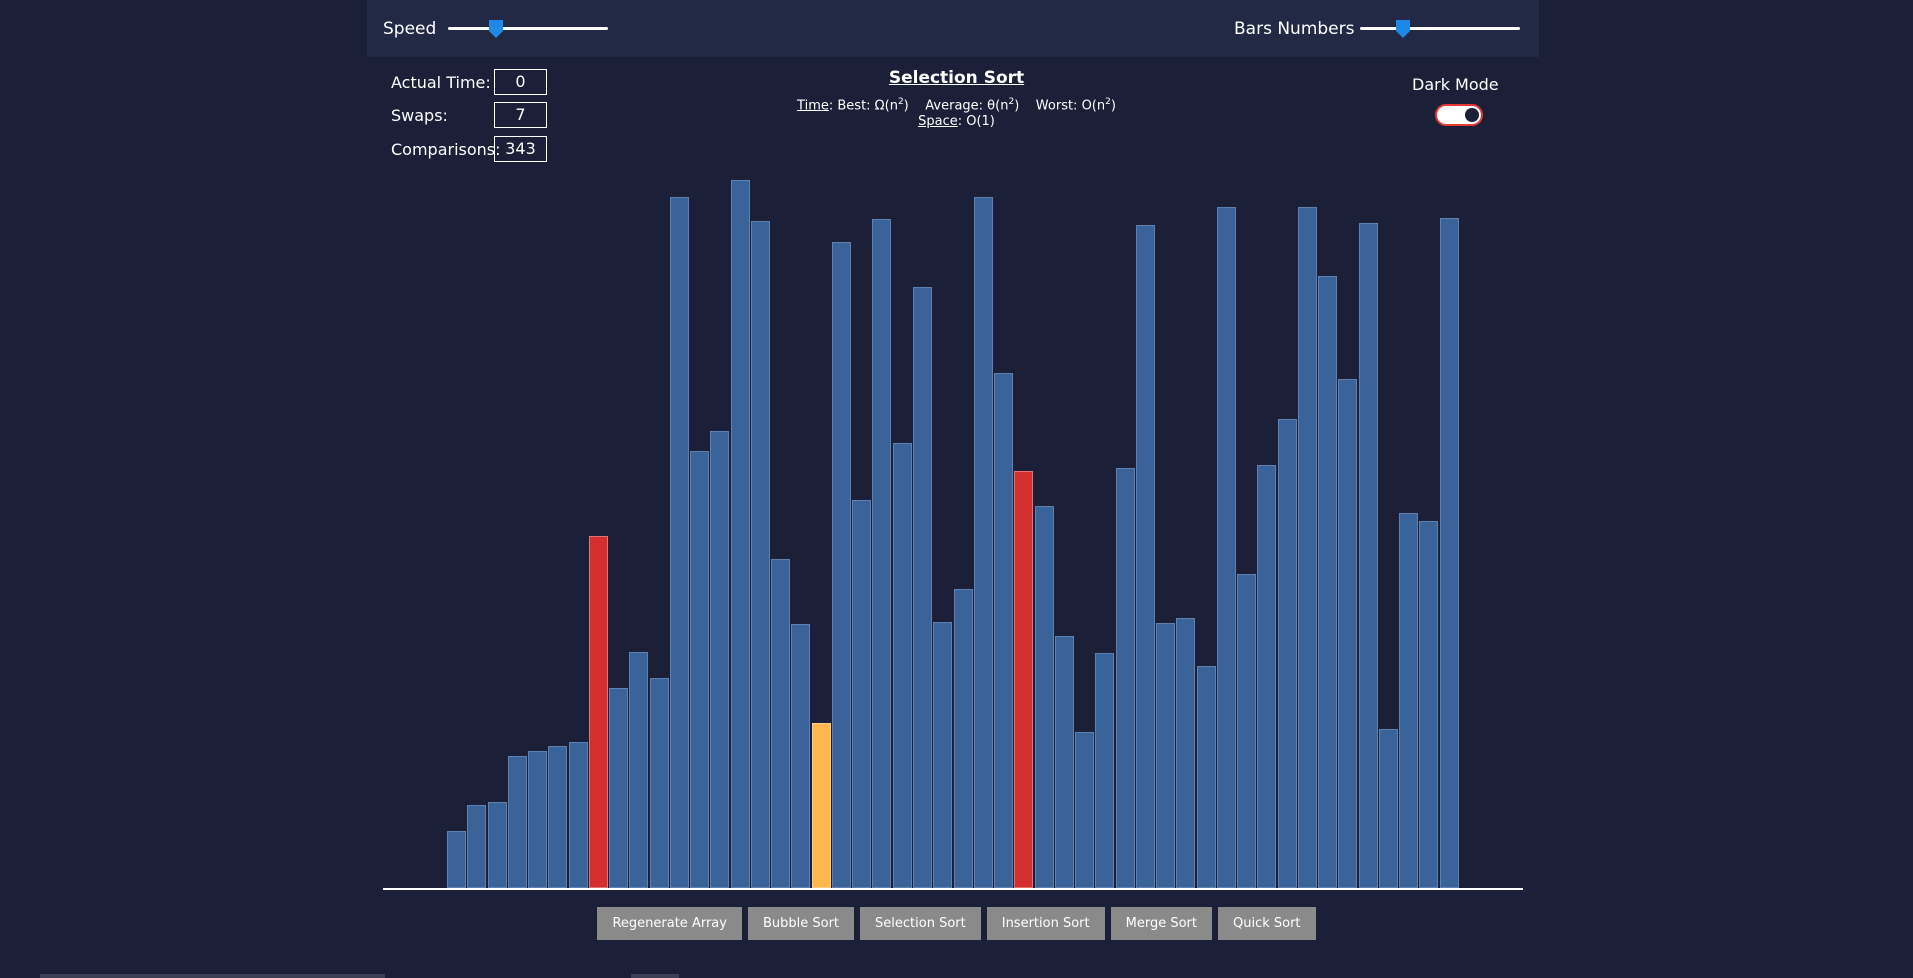 The height and width of the screenshot is (978, 1913). I want to click on speed-slider-thumb, so click(496, 29).